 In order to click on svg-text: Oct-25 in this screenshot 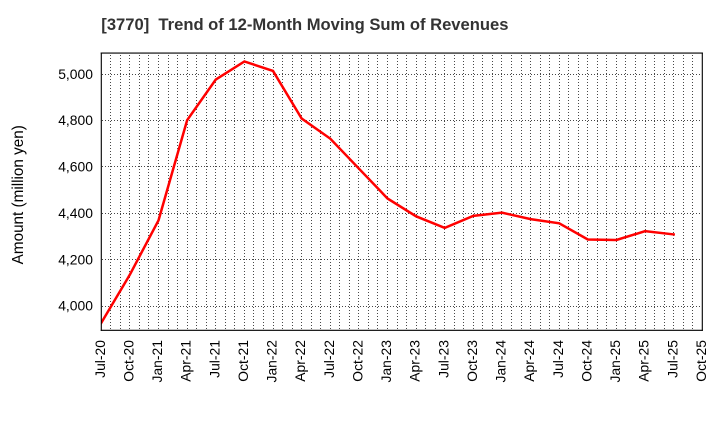, I will do `click(701, 361)`.